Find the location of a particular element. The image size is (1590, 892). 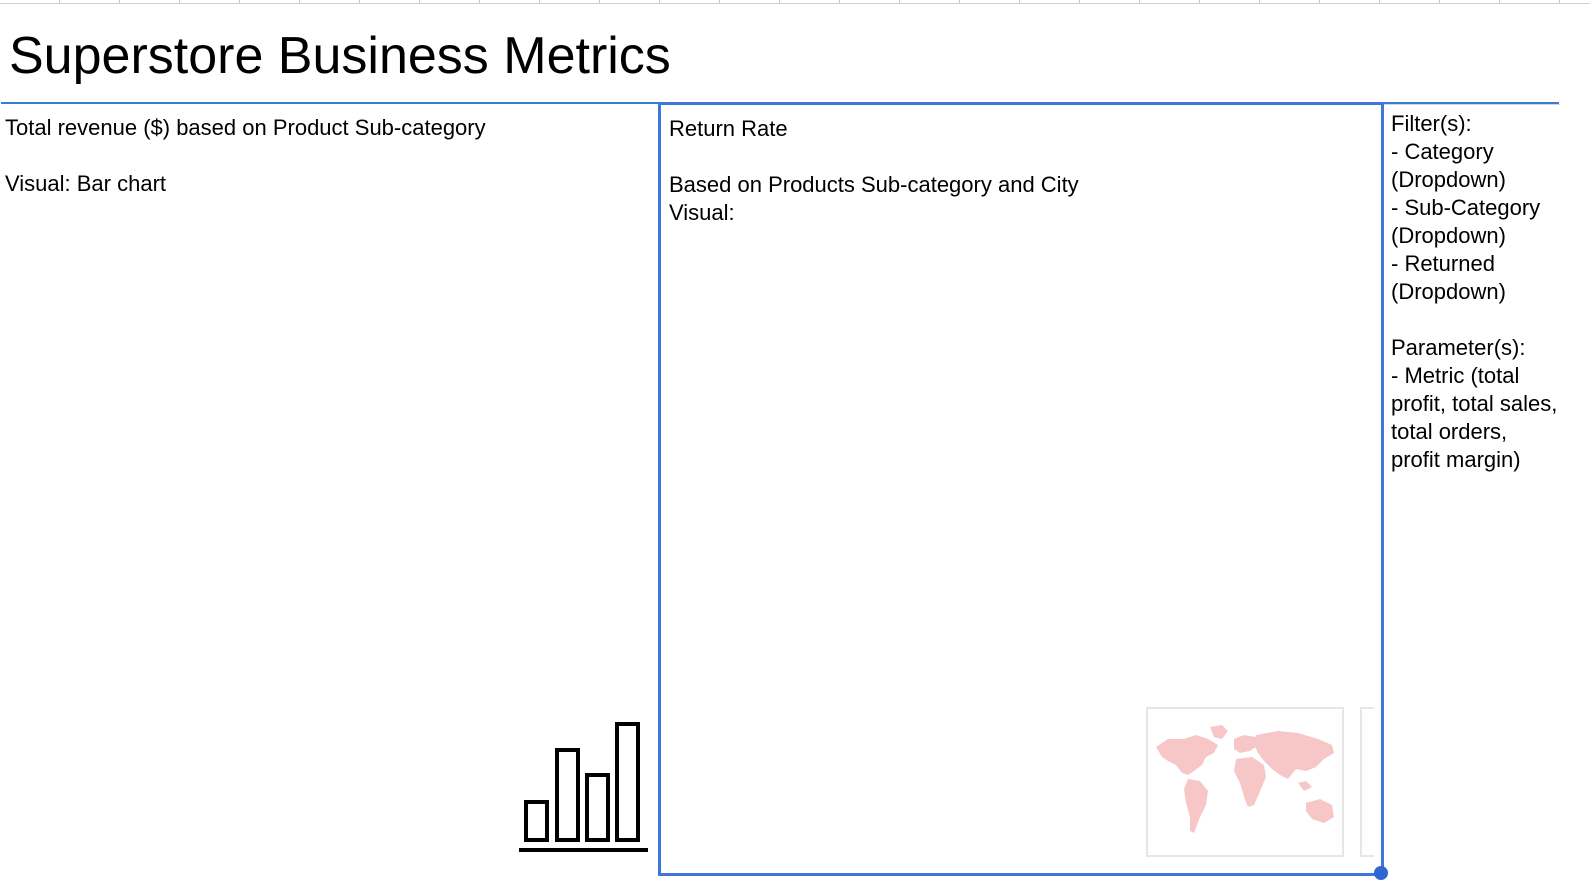

title-section: Superstore Business Metrics is located at coordinates (780, 54).